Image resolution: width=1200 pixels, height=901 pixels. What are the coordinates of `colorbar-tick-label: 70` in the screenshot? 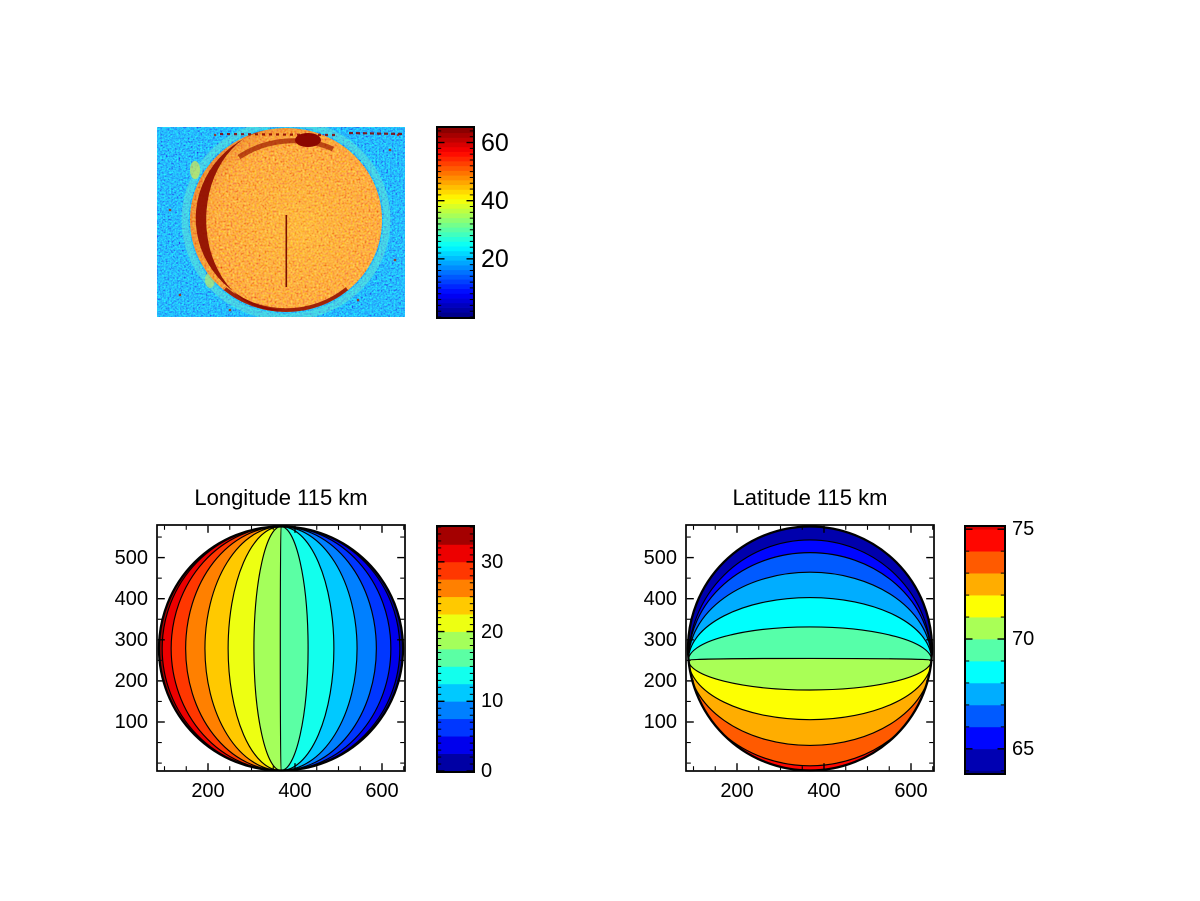 It's located at (1023, 639).